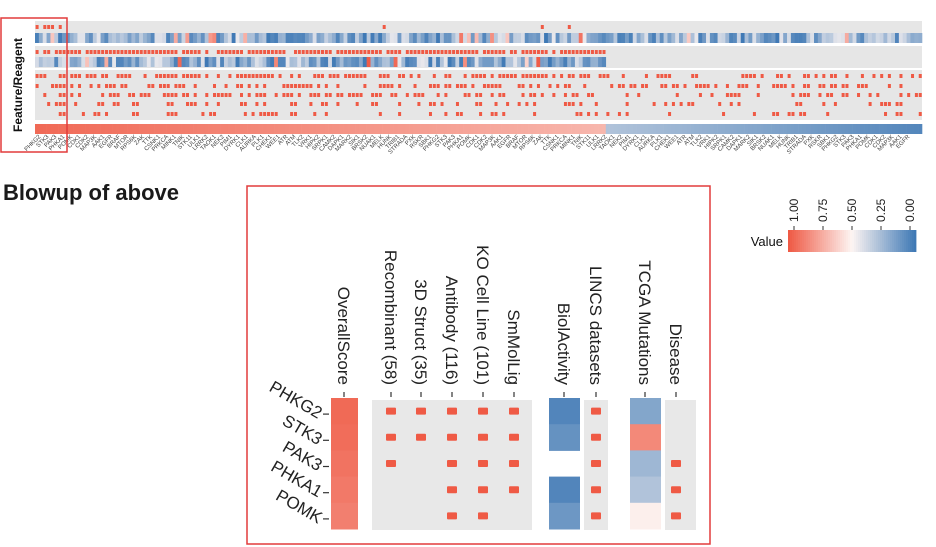  I want to click on overview-y-axis-title: Feature/Reagent, so click(18, 85).